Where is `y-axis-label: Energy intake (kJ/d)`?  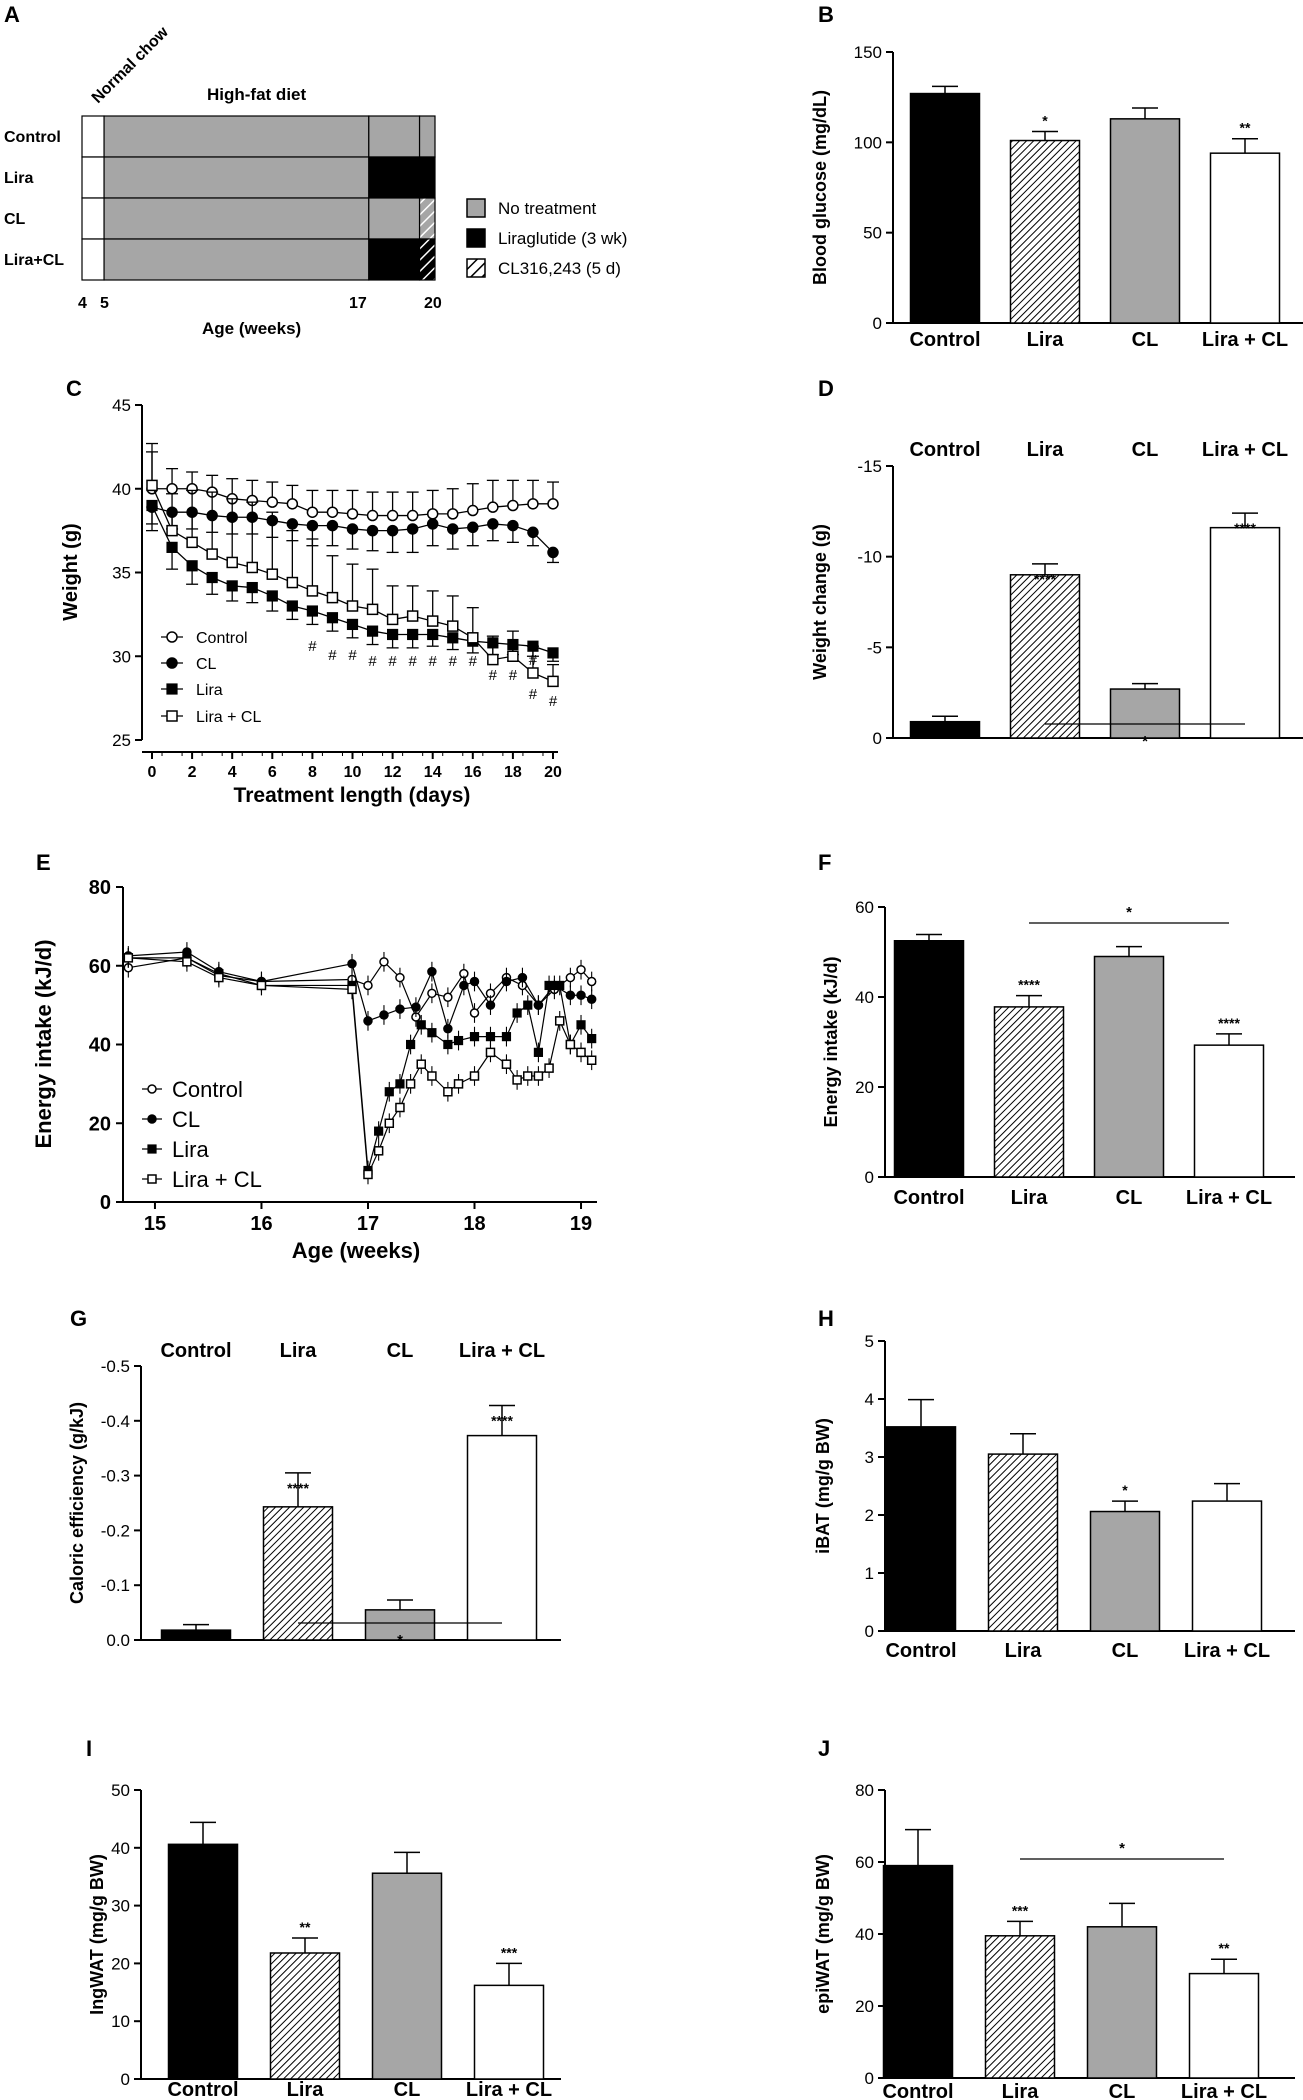
y-axis-label: Energy intake (kJ/d) is located at coordinates (43, 1043).